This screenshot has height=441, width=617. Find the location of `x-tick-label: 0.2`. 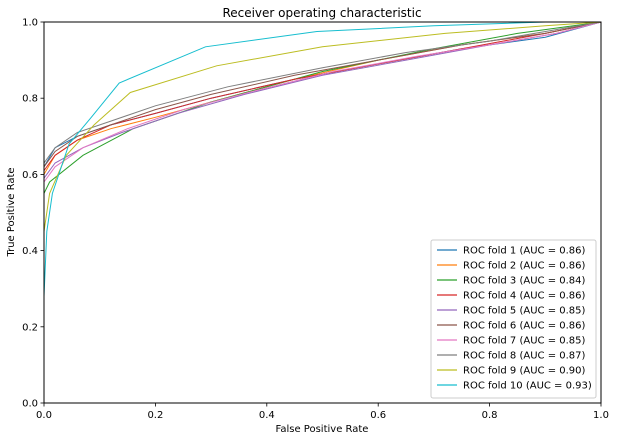

x-tick-label: 0.2 is located at coordinates (155, 415).